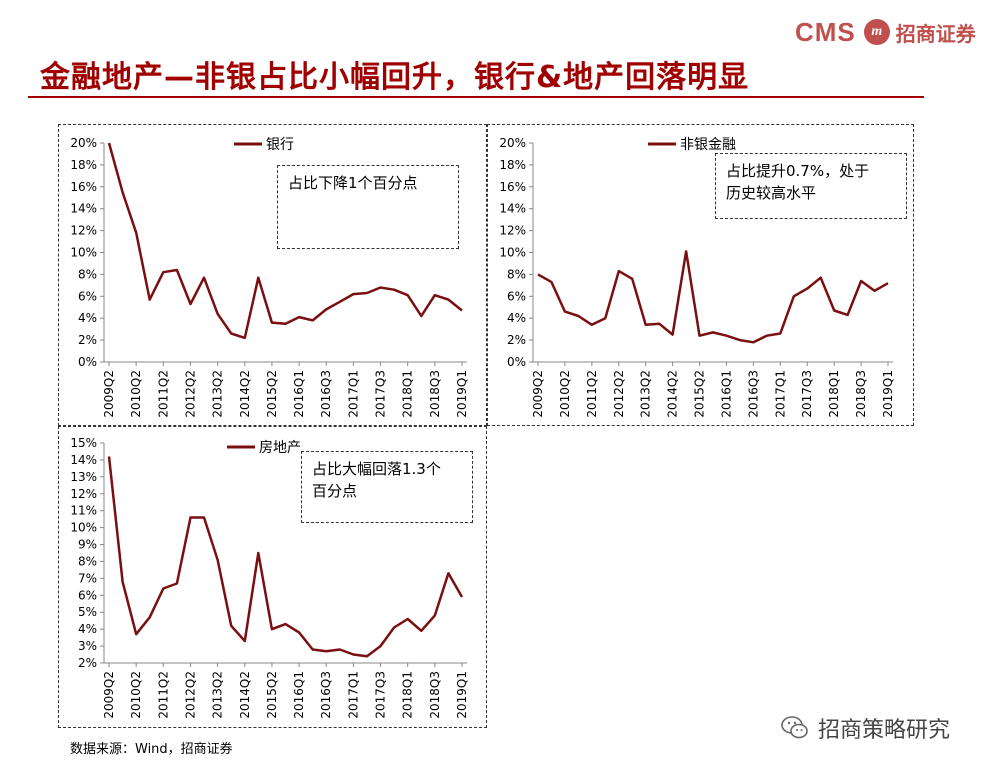 This screenshot has width=1001, height=772. I want to click on series-line, so click(713, 297).